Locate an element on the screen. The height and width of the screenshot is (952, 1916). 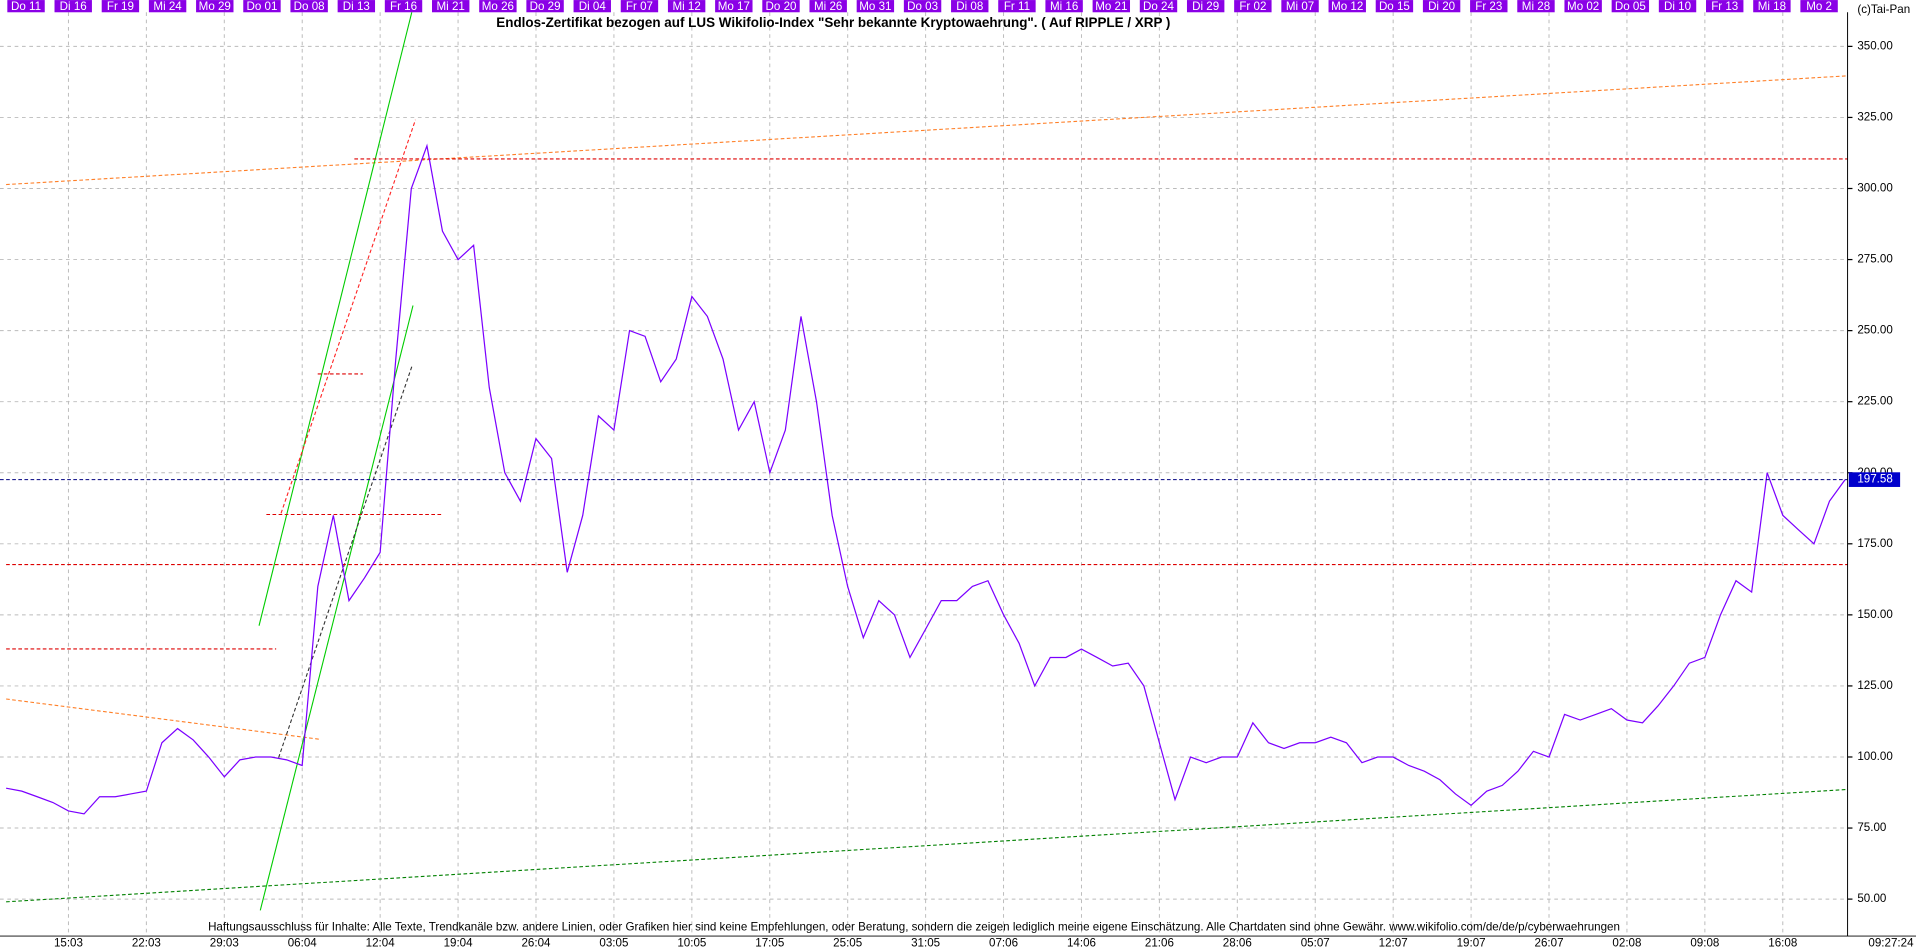
top-label: Mo 26 is located at coordinates (498, 6).